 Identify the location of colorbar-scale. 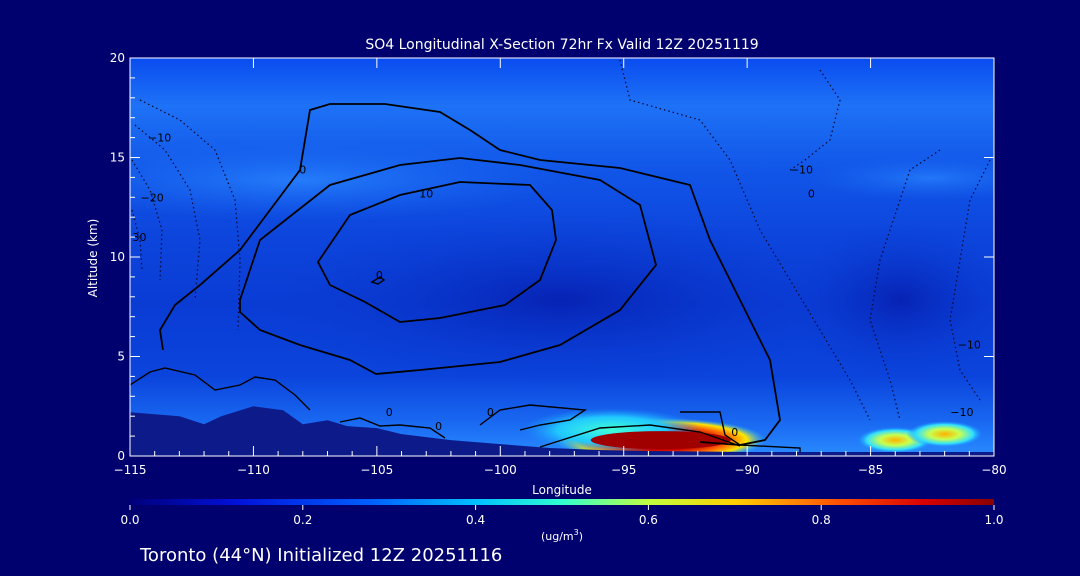
(562, 502).